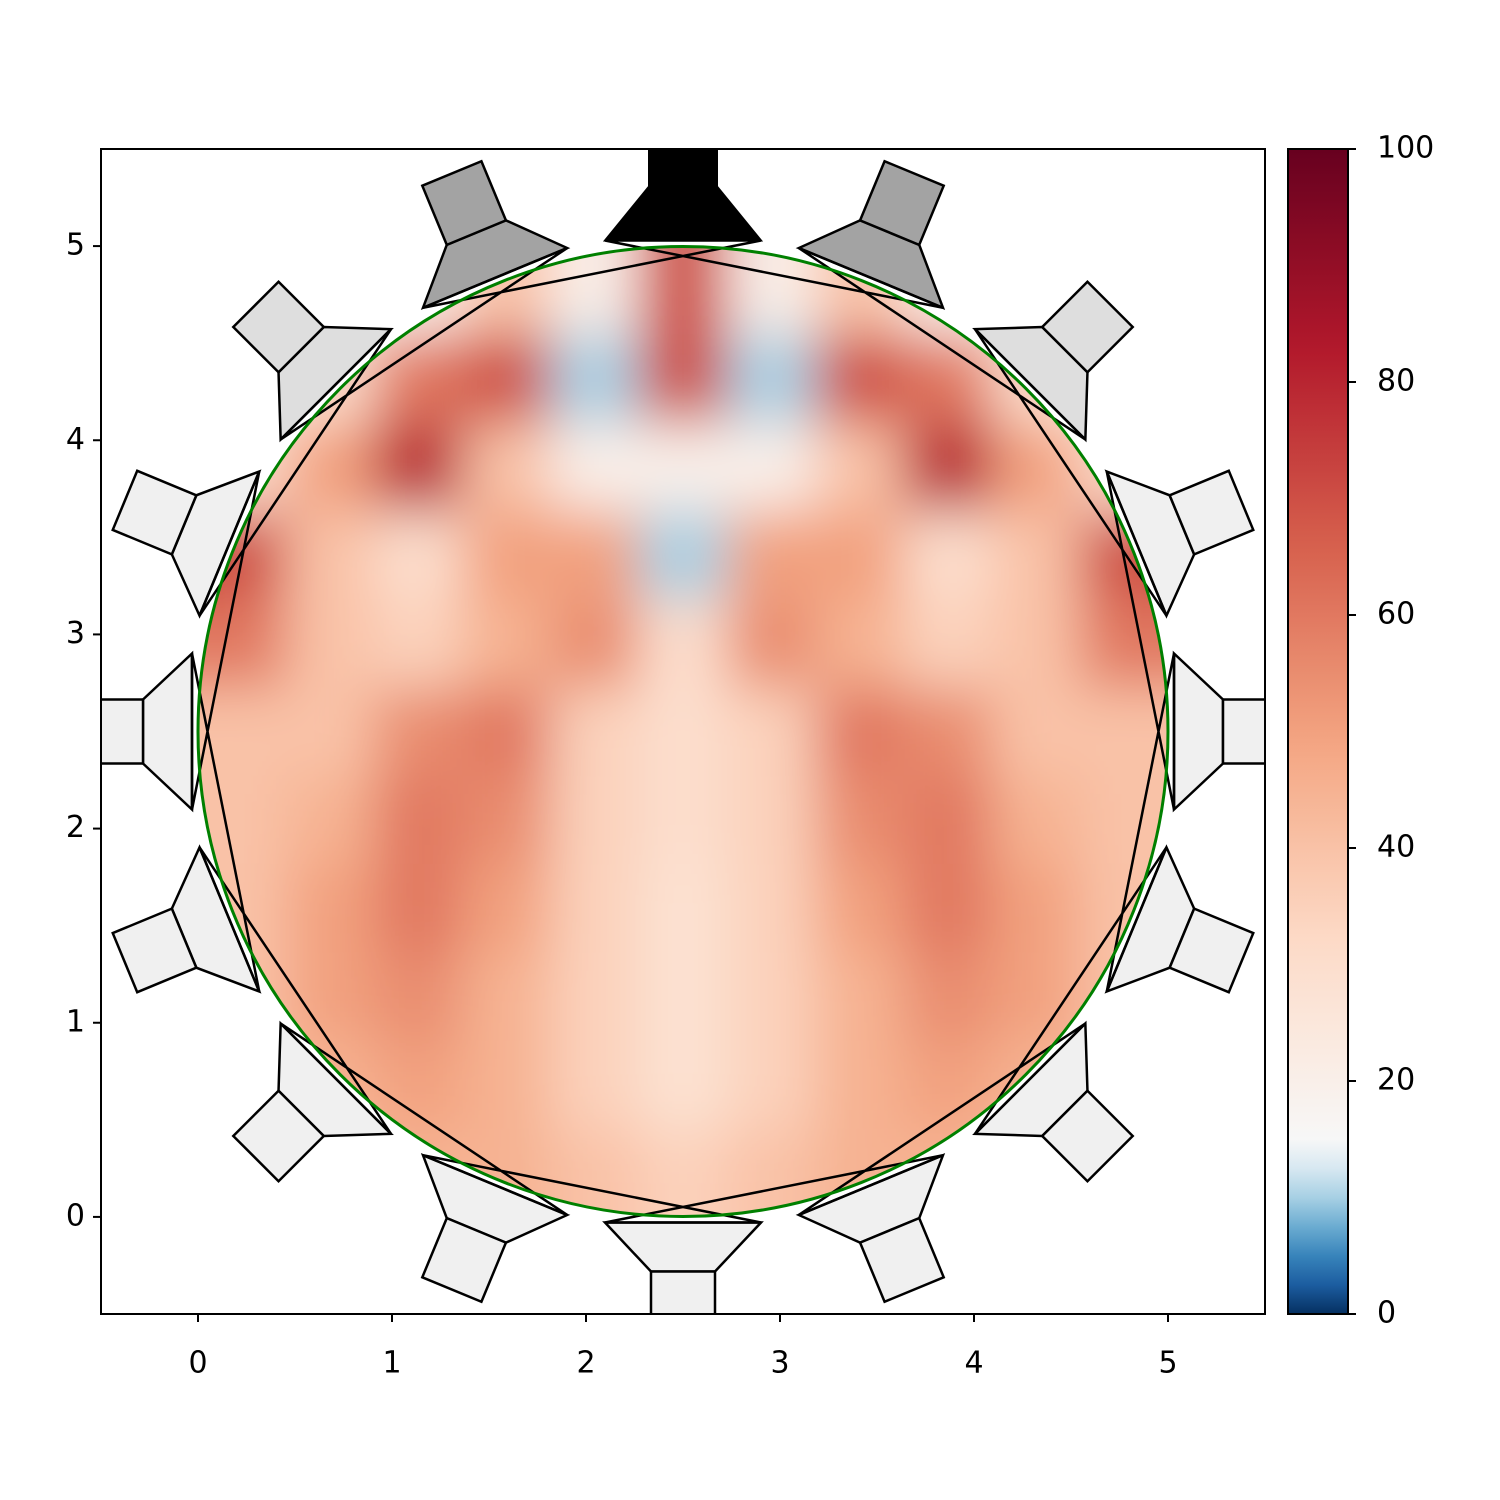 The height and width of the screenshot is (1500, 1500). Describe the element at coordinates (1318, 731) in the screenshot. I see `colorbar` at that location.